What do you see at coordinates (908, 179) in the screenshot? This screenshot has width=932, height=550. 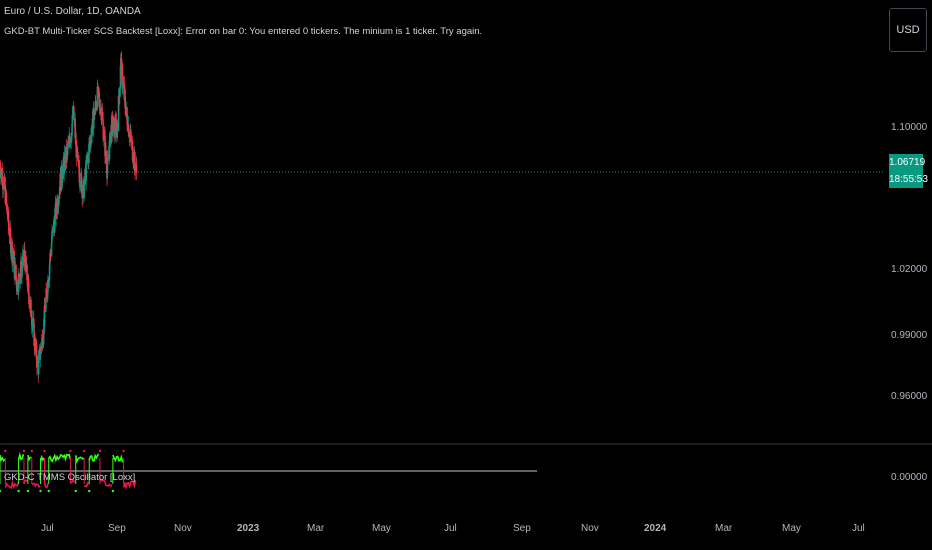 I see `bar-countdown: 18:55:53` at bounding box center [908, 179].